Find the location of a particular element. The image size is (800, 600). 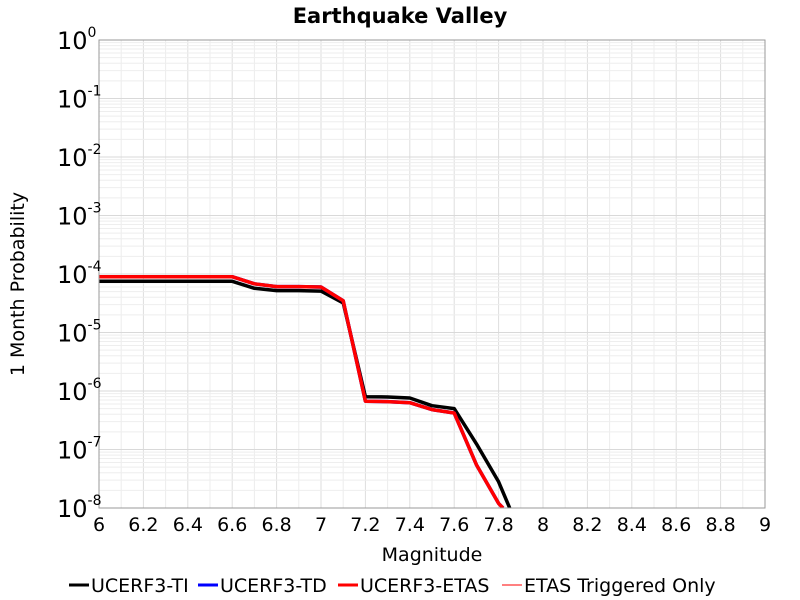

y-tick-label: 10⁻⁷ is located at coordinates (79, 450).